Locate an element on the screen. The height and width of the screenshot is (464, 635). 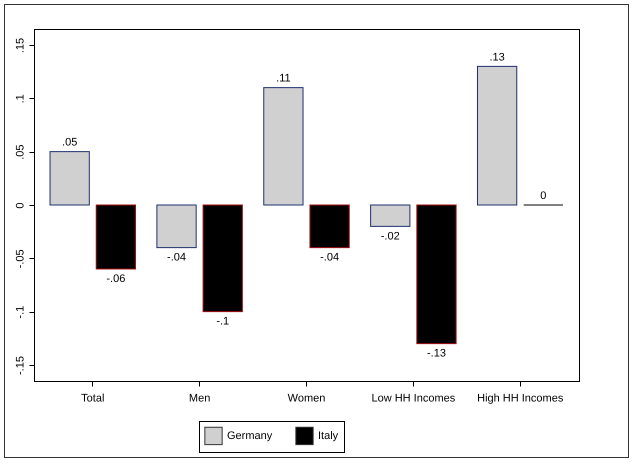
data-label: -.1 is located at coordinates (223, 322).